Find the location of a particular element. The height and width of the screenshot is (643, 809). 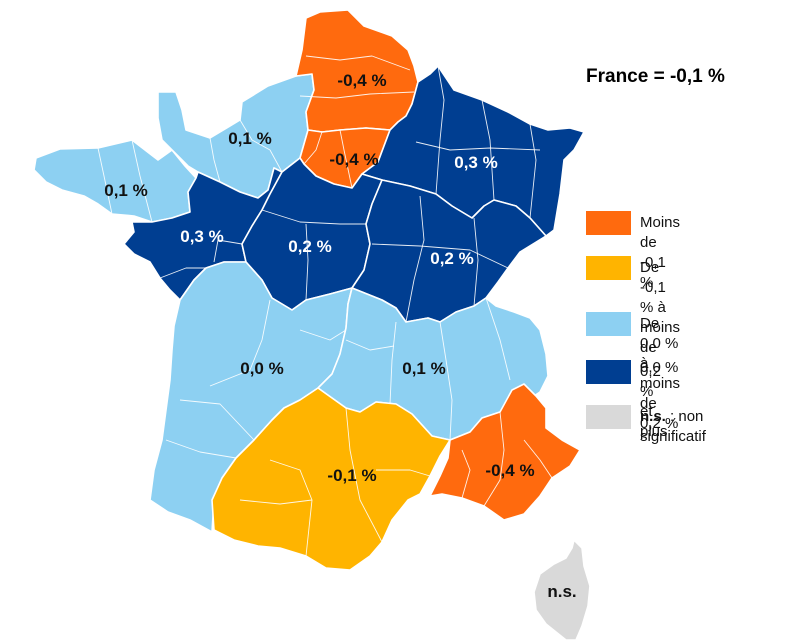

region-label-occitanie: -0,1 % is located at coordinates (351, 475).